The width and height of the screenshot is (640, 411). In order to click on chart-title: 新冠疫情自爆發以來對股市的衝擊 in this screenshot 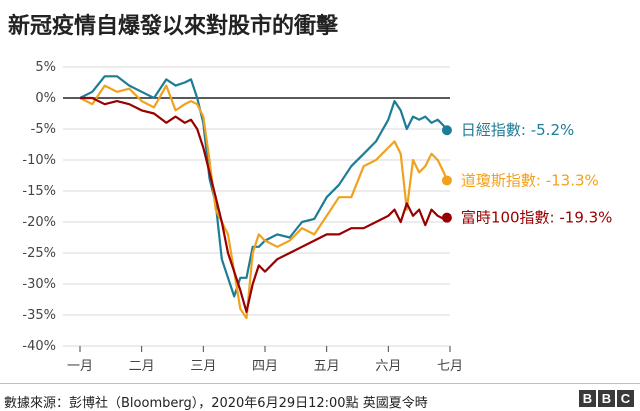, I will do `click(173, 26)`.